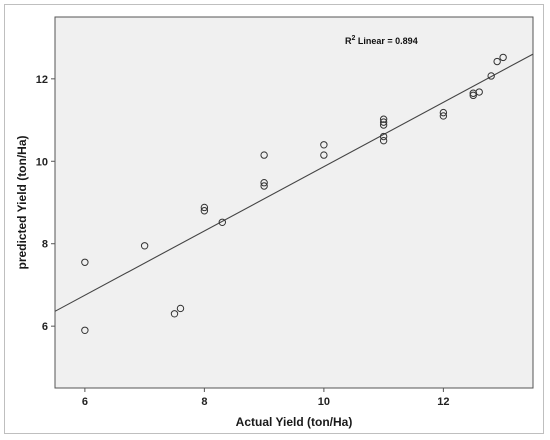 The height and width of the screenshot is (440, 550). I want to click on x-tick-label: 6, so click(85, 402).